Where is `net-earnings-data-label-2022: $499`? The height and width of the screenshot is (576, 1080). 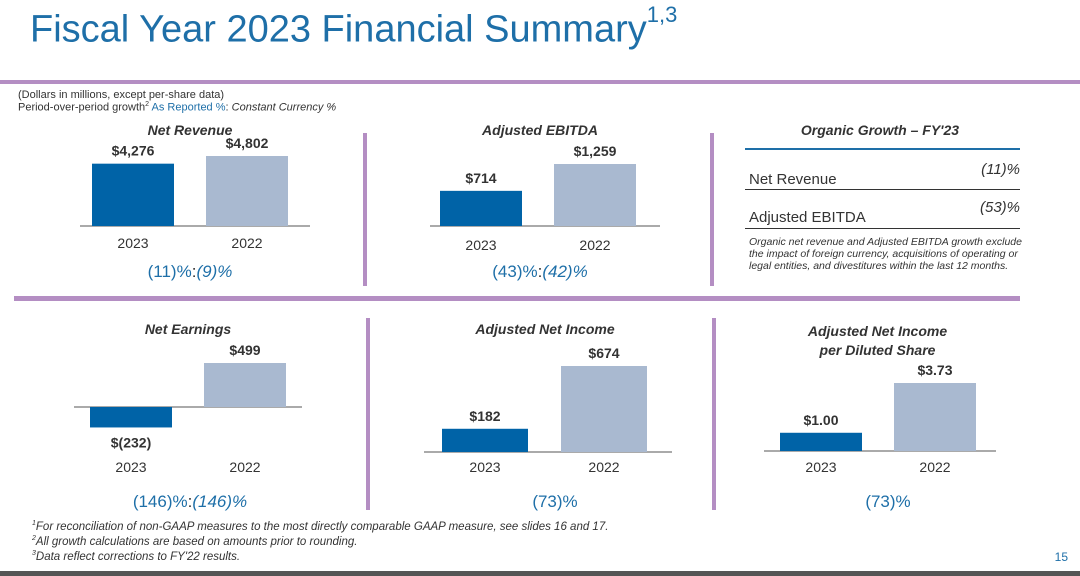
net-earnings-data-label-2022: $499 is located at coordinates (244, 350).